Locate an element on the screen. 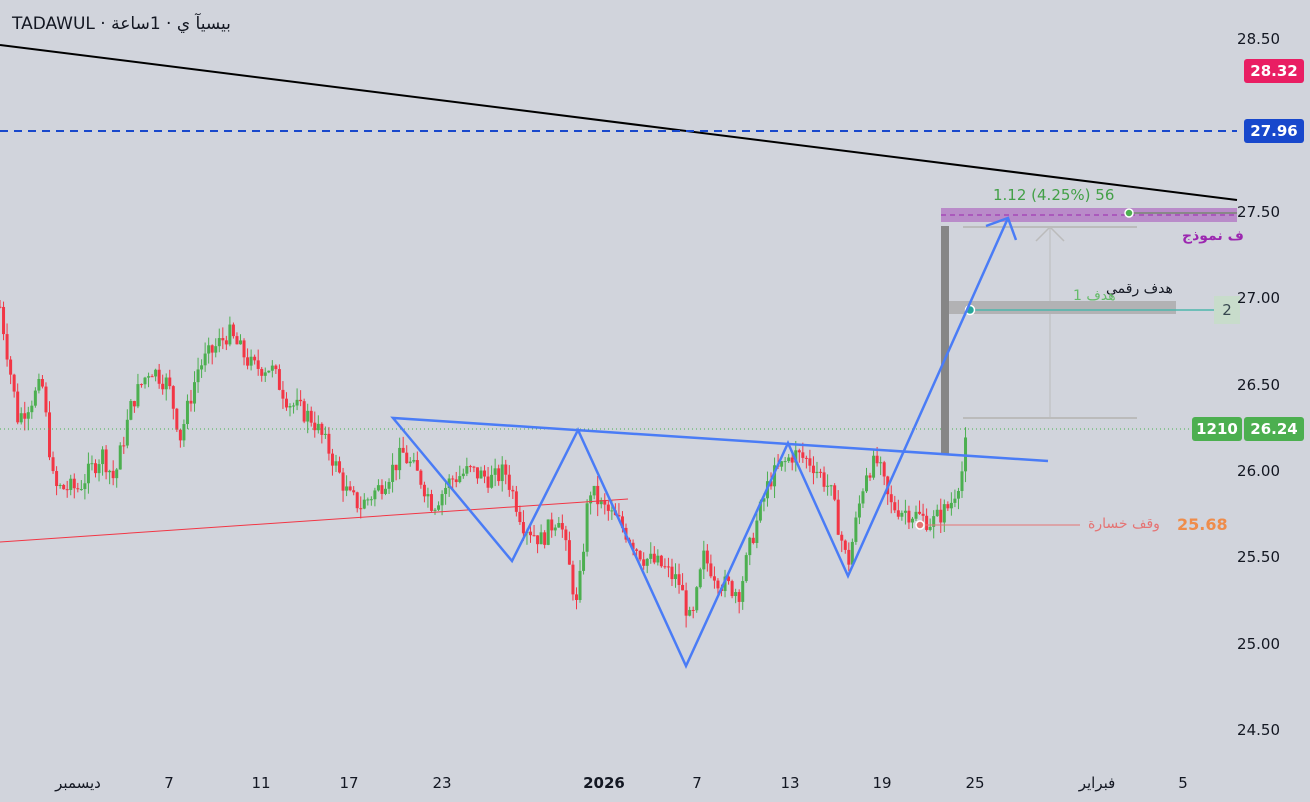 This screenshot has height=802, width=1310. measure-label: 1.12 (4.25%) 56 is located at coordinates (1054, 195).